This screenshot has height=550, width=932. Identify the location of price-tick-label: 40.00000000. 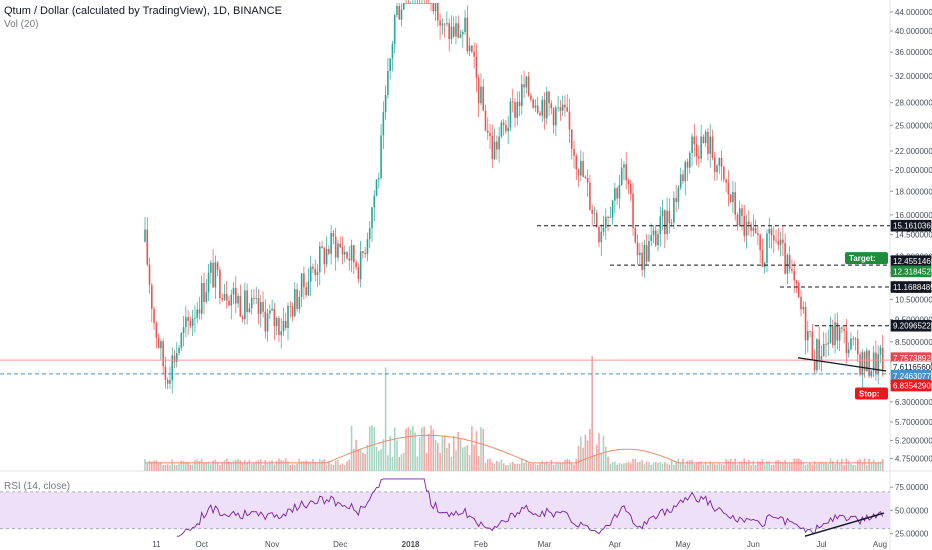
(913, 31).